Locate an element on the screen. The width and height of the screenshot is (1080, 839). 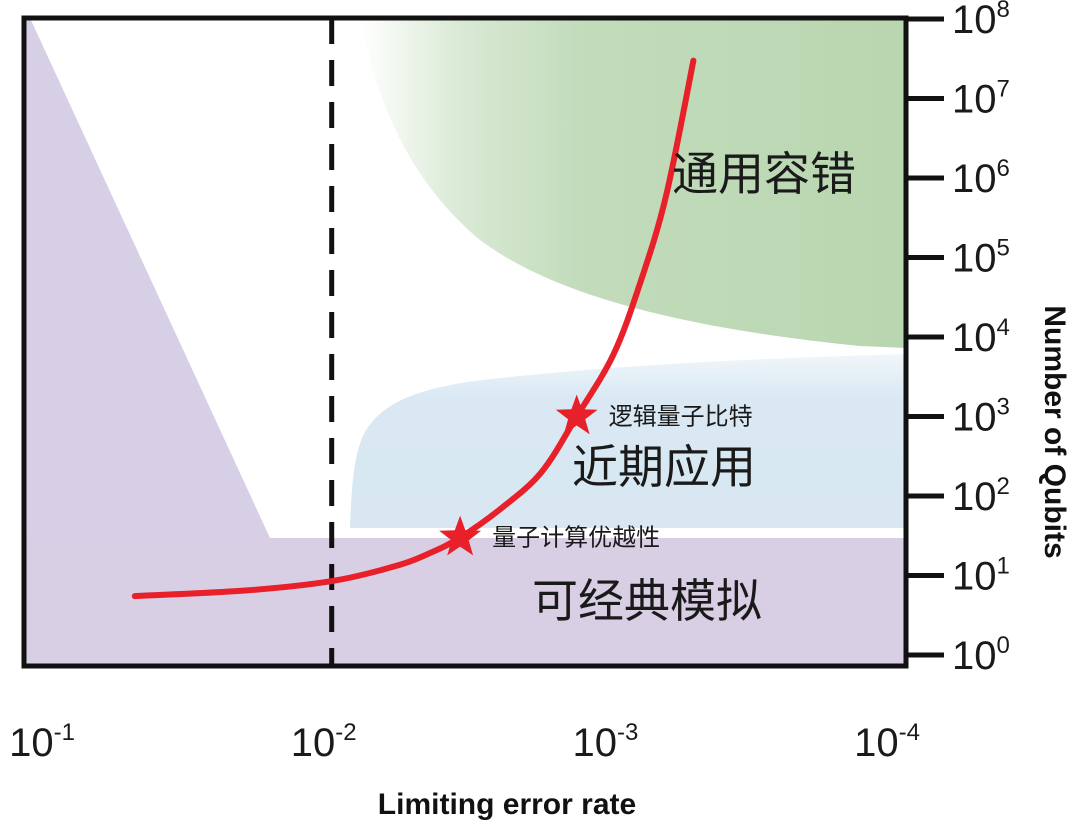
x-tick-label: 10⁻¹ is located at coordinates (42, 742).